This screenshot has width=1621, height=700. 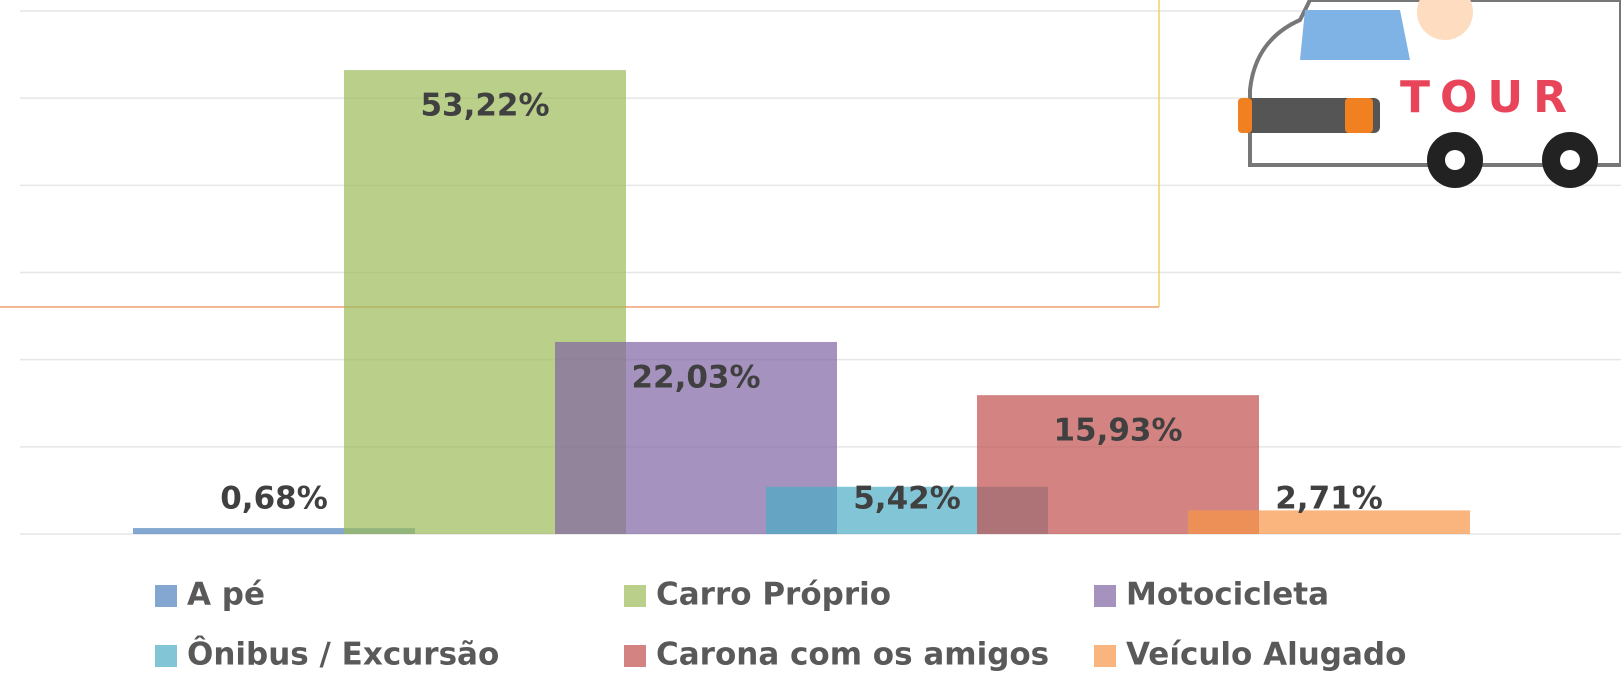 What do you see at coordinates (695, 377) in the screenshot?
I see `data-label: 22,03%` at bounding box center [695, 377].